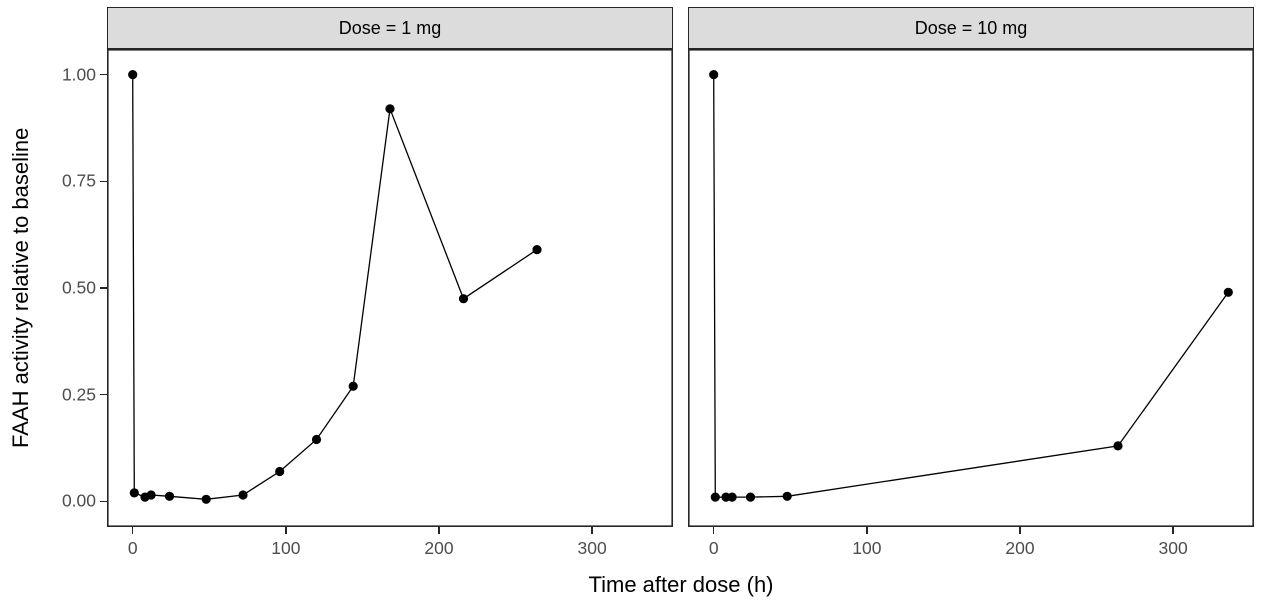  I want to click on facet-strip-label: Dose = 1 mg, so click(390, 27).